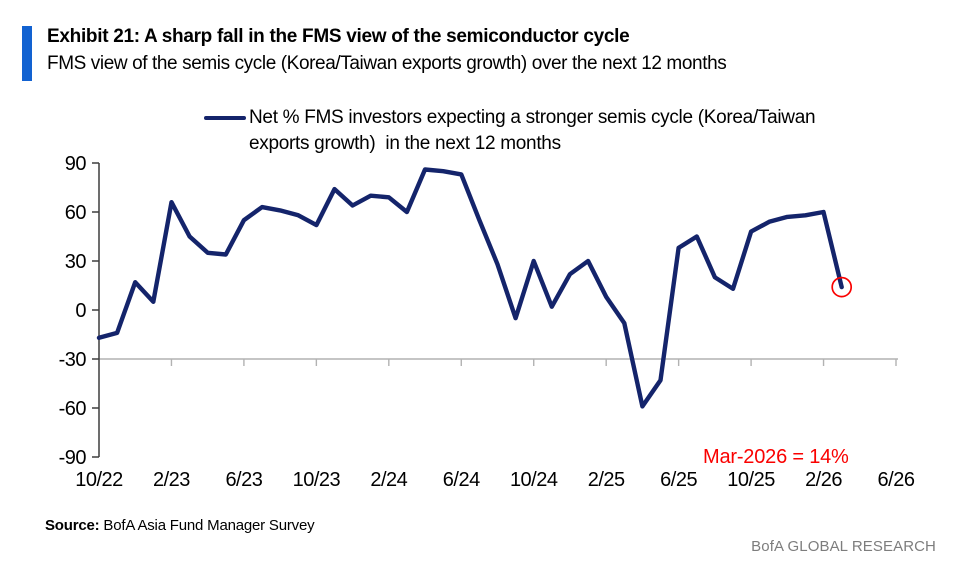 This screenshot has width=962, height=582. I want to click on x-tick-label: 2/25, so click(606, 480).